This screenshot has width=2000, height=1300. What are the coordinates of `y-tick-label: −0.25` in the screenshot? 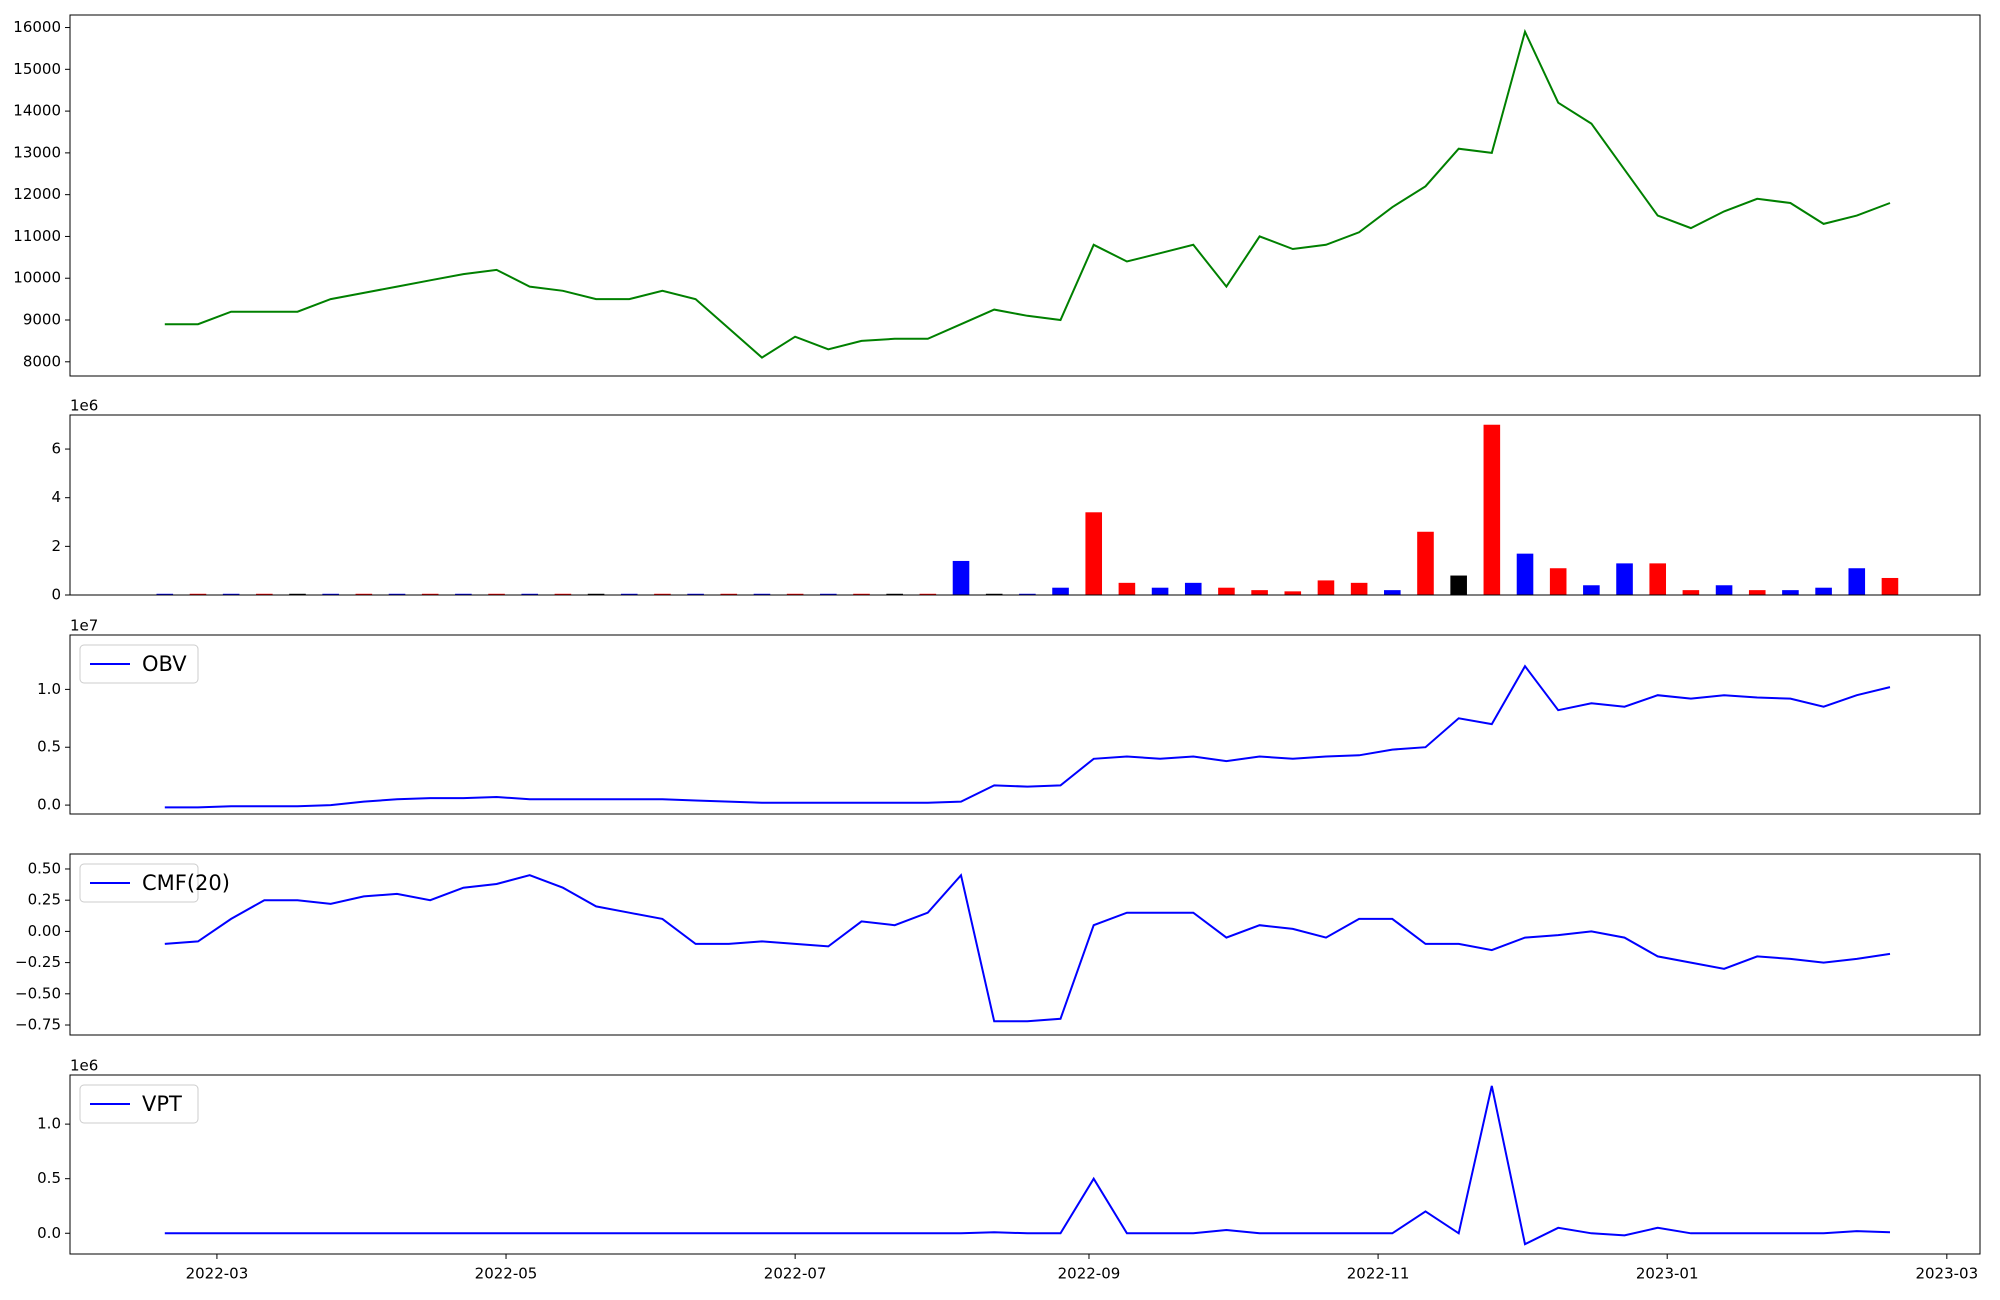 It's located at (38, 962).